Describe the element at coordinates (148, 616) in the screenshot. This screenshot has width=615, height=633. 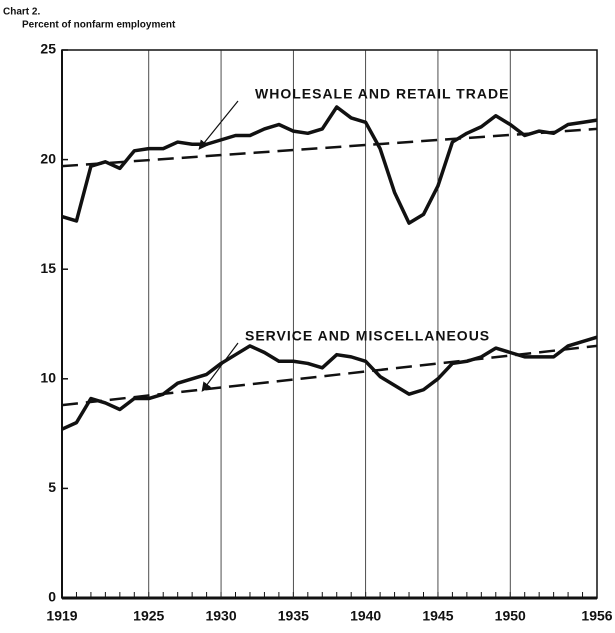
I see `x-tick-label: 1925` at that location.